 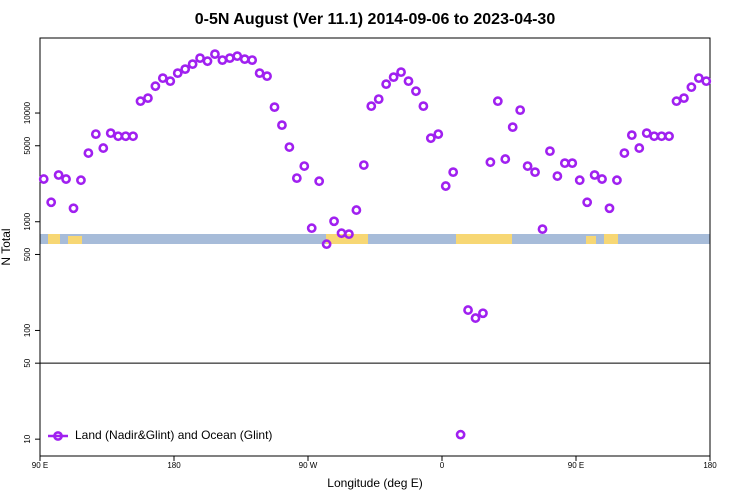 I want to click on legend-label: Land (Nadir&Glint) and Ocean (Glint), so click(x=173, y=435).